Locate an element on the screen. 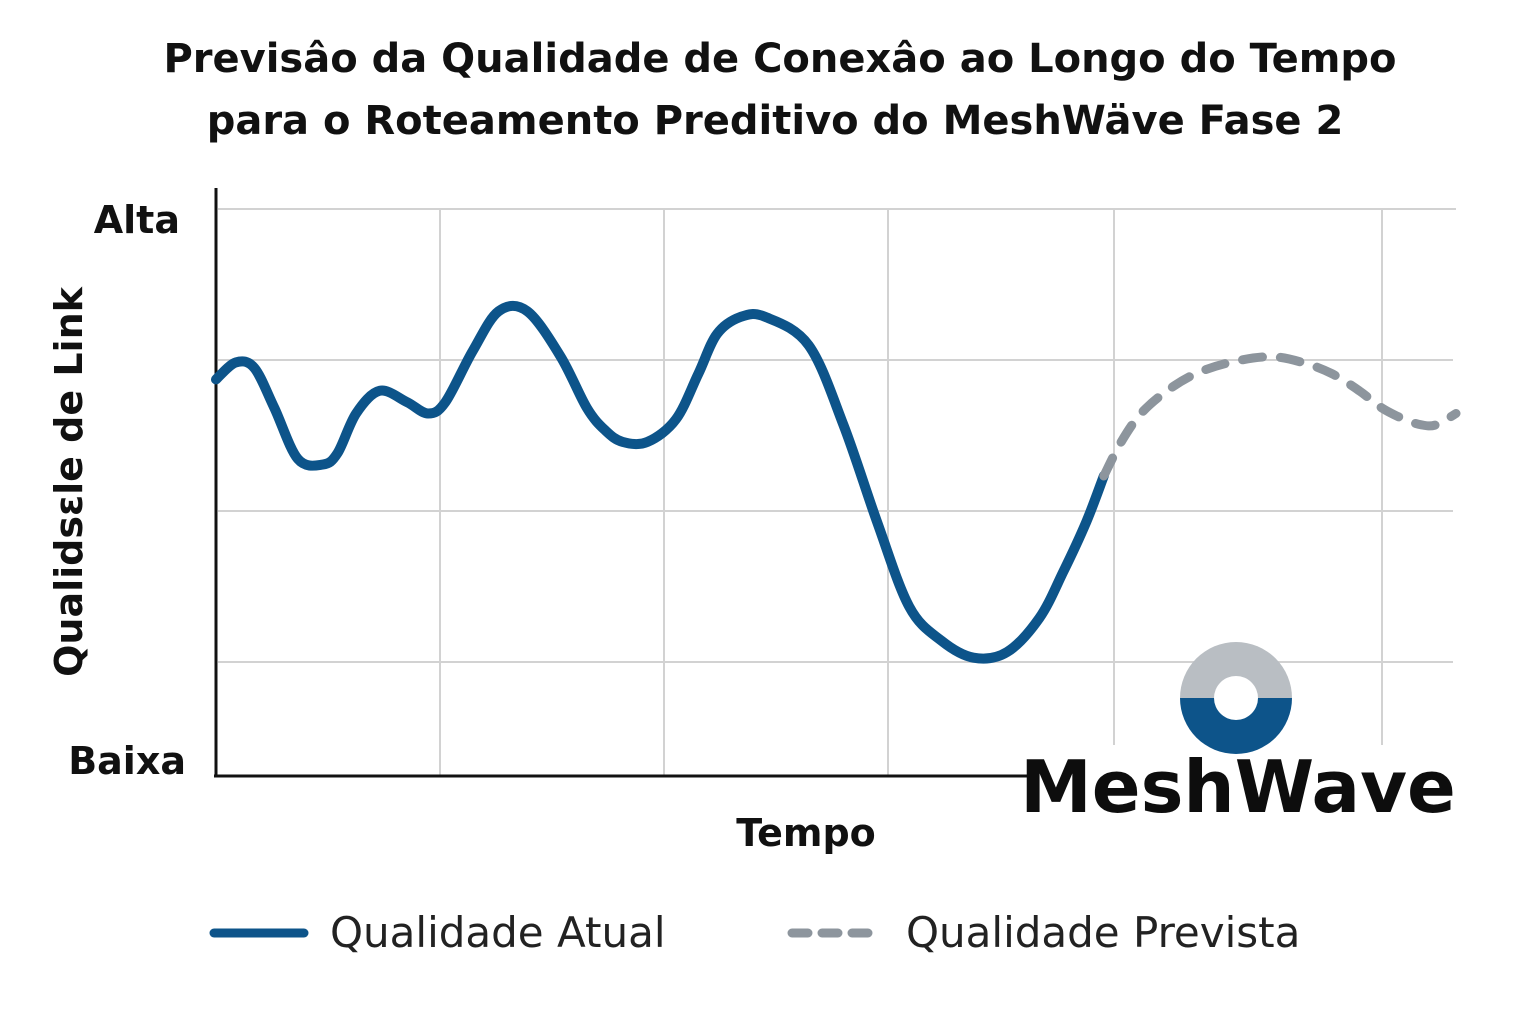 The height and width of the screenshot is (1024, 1536). legend: Qualidade Atual Qualidade Prevista is located at coordinates (754, 932).